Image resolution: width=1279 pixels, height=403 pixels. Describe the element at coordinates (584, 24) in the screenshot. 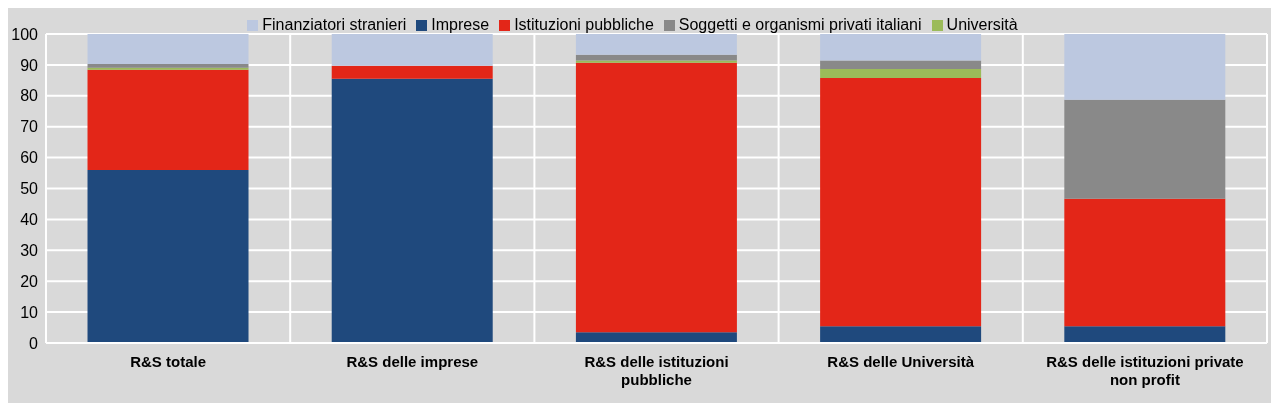

I see `legend-label: Istituzioni pubbliche` at that location.